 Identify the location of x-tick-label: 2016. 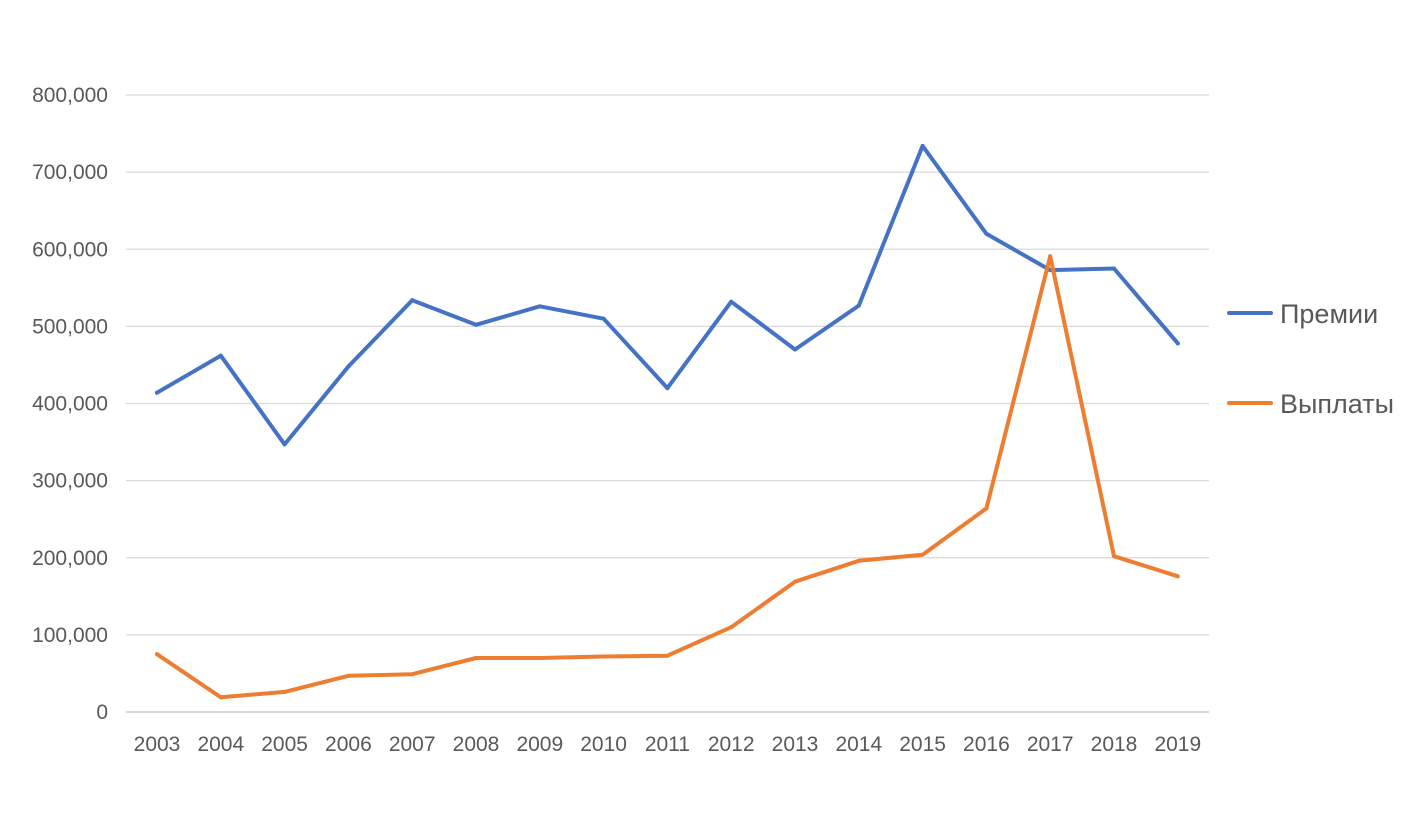
(986, 744).